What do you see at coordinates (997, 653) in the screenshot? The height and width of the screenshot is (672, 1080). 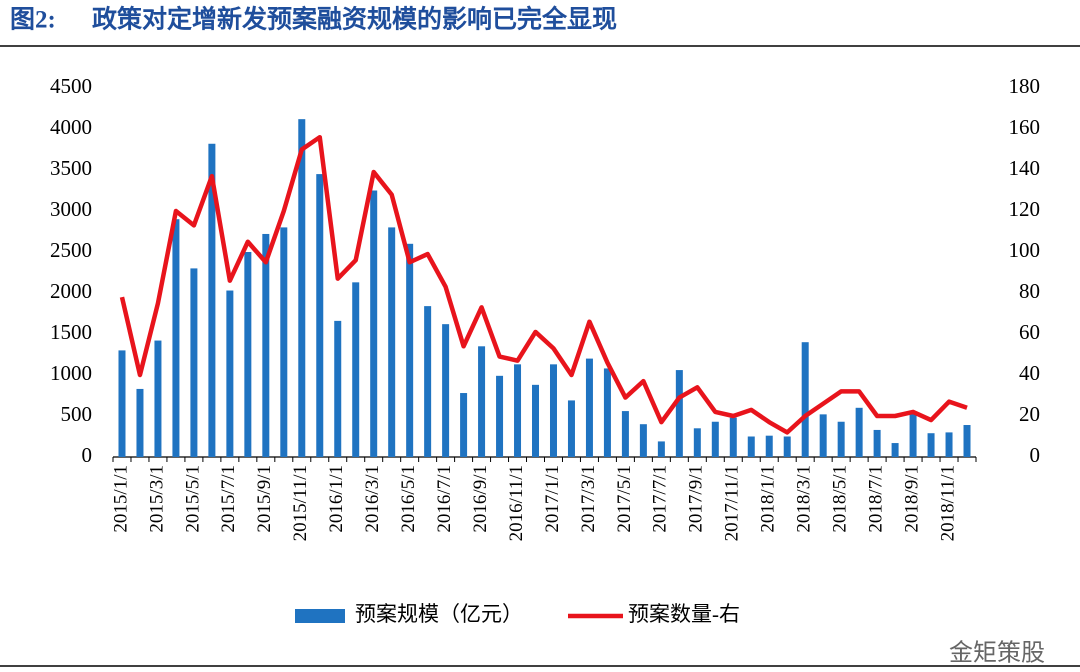 I see `watermark: 金矩策股` at bounding box center [997, 653].